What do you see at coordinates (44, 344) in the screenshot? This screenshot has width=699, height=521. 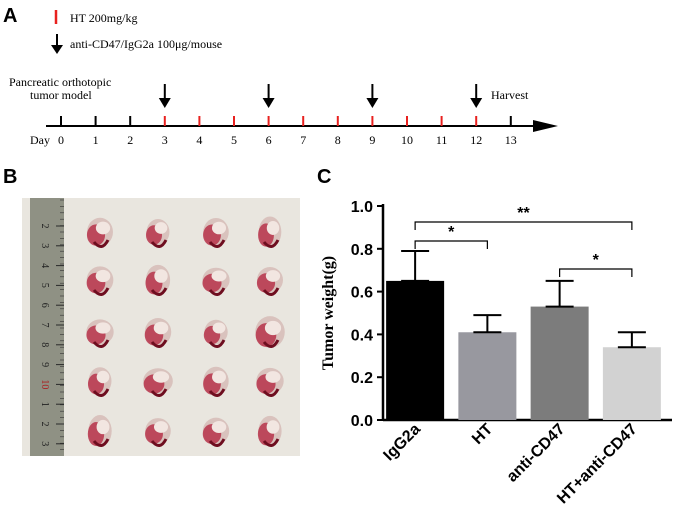 I see `ruler-mark-label: 8` at bounding box center [44, 344].